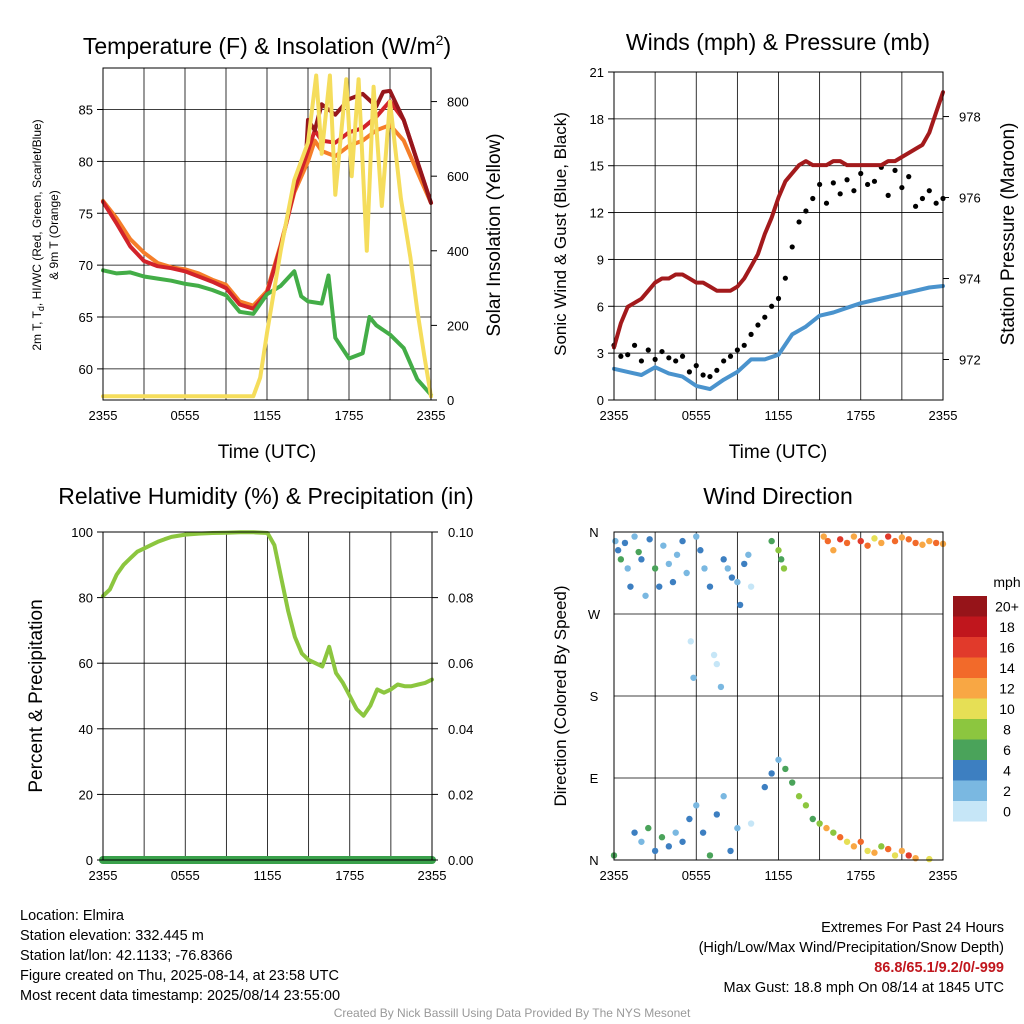 The image size is (1024, 1024). What do you see at coordinates (560, 234) in the screenshot?
I see `winds-y-label: Sonic Wind & Gust (Blue, Black)` at bounding box center [560, 234].